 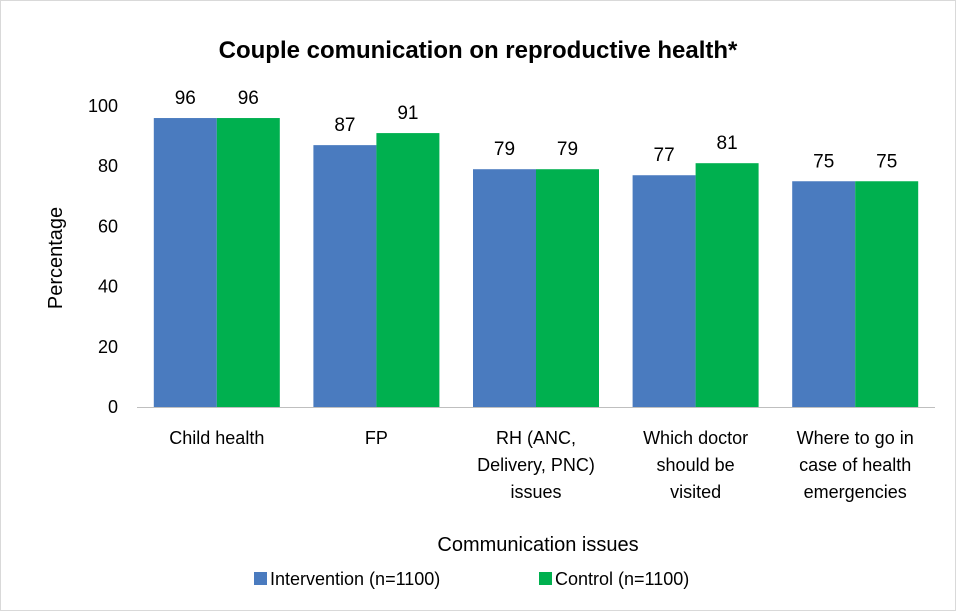 I want to click on data-label-control-1: 91, so click(x=407, y=113).